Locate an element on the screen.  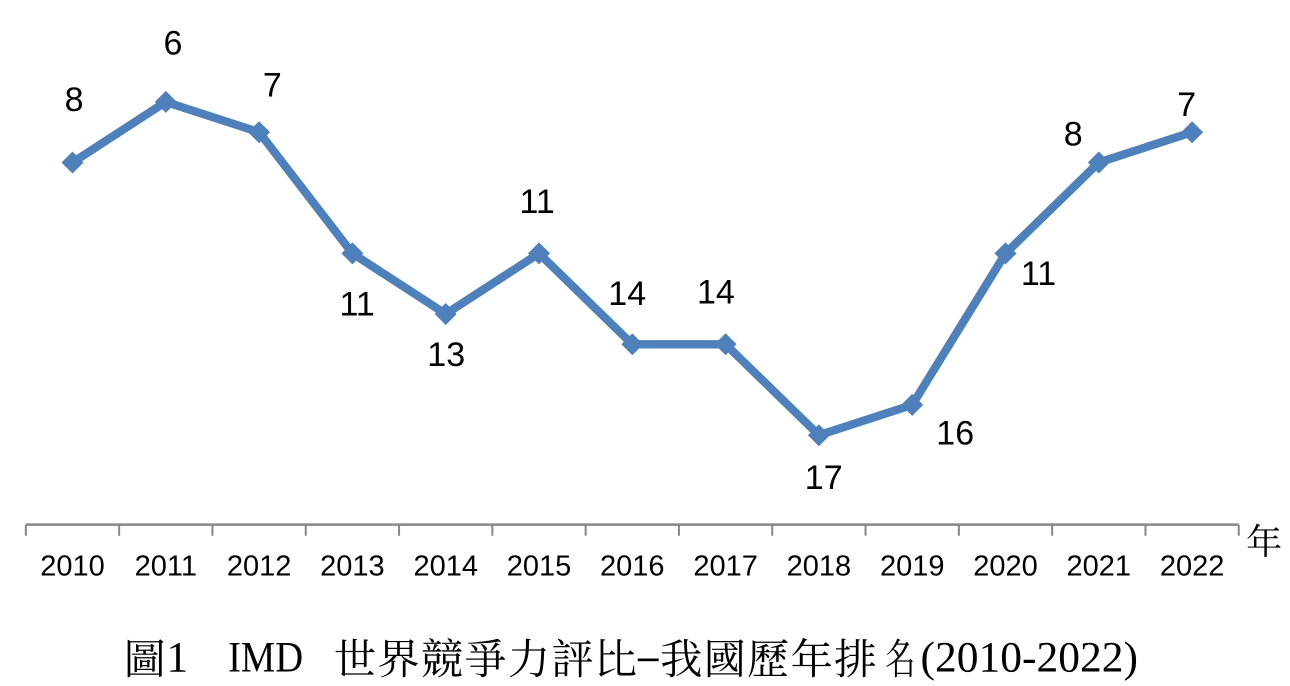
svg-text: IMD is located at coordinates (265, 658).